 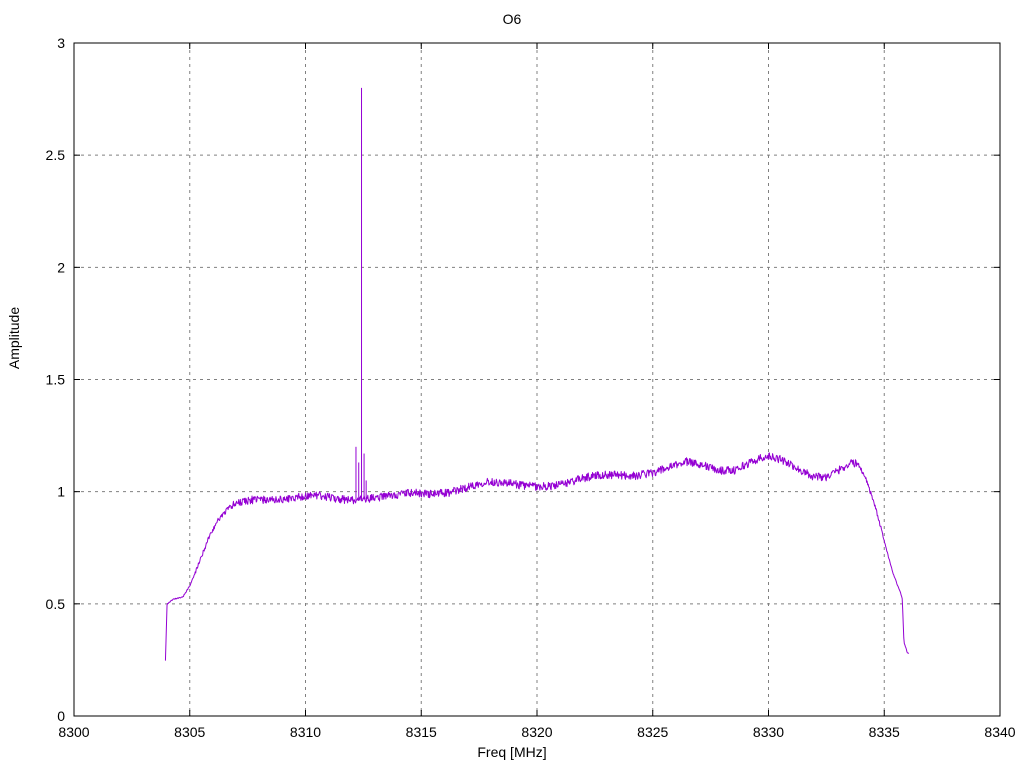 What do you see at coordinates (189, 732) in the screenshot?
I see `x-tick-label: 8305` at bounding box center [189, 732].